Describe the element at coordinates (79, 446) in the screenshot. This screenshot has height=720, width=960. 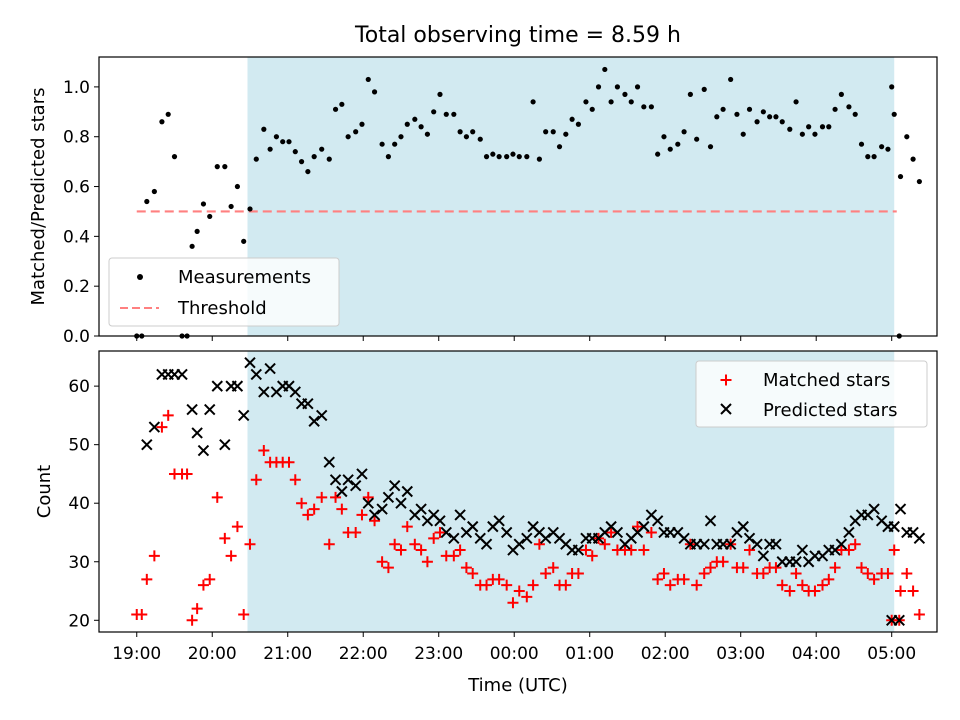
I see `y-tick-label: 50` at that location.